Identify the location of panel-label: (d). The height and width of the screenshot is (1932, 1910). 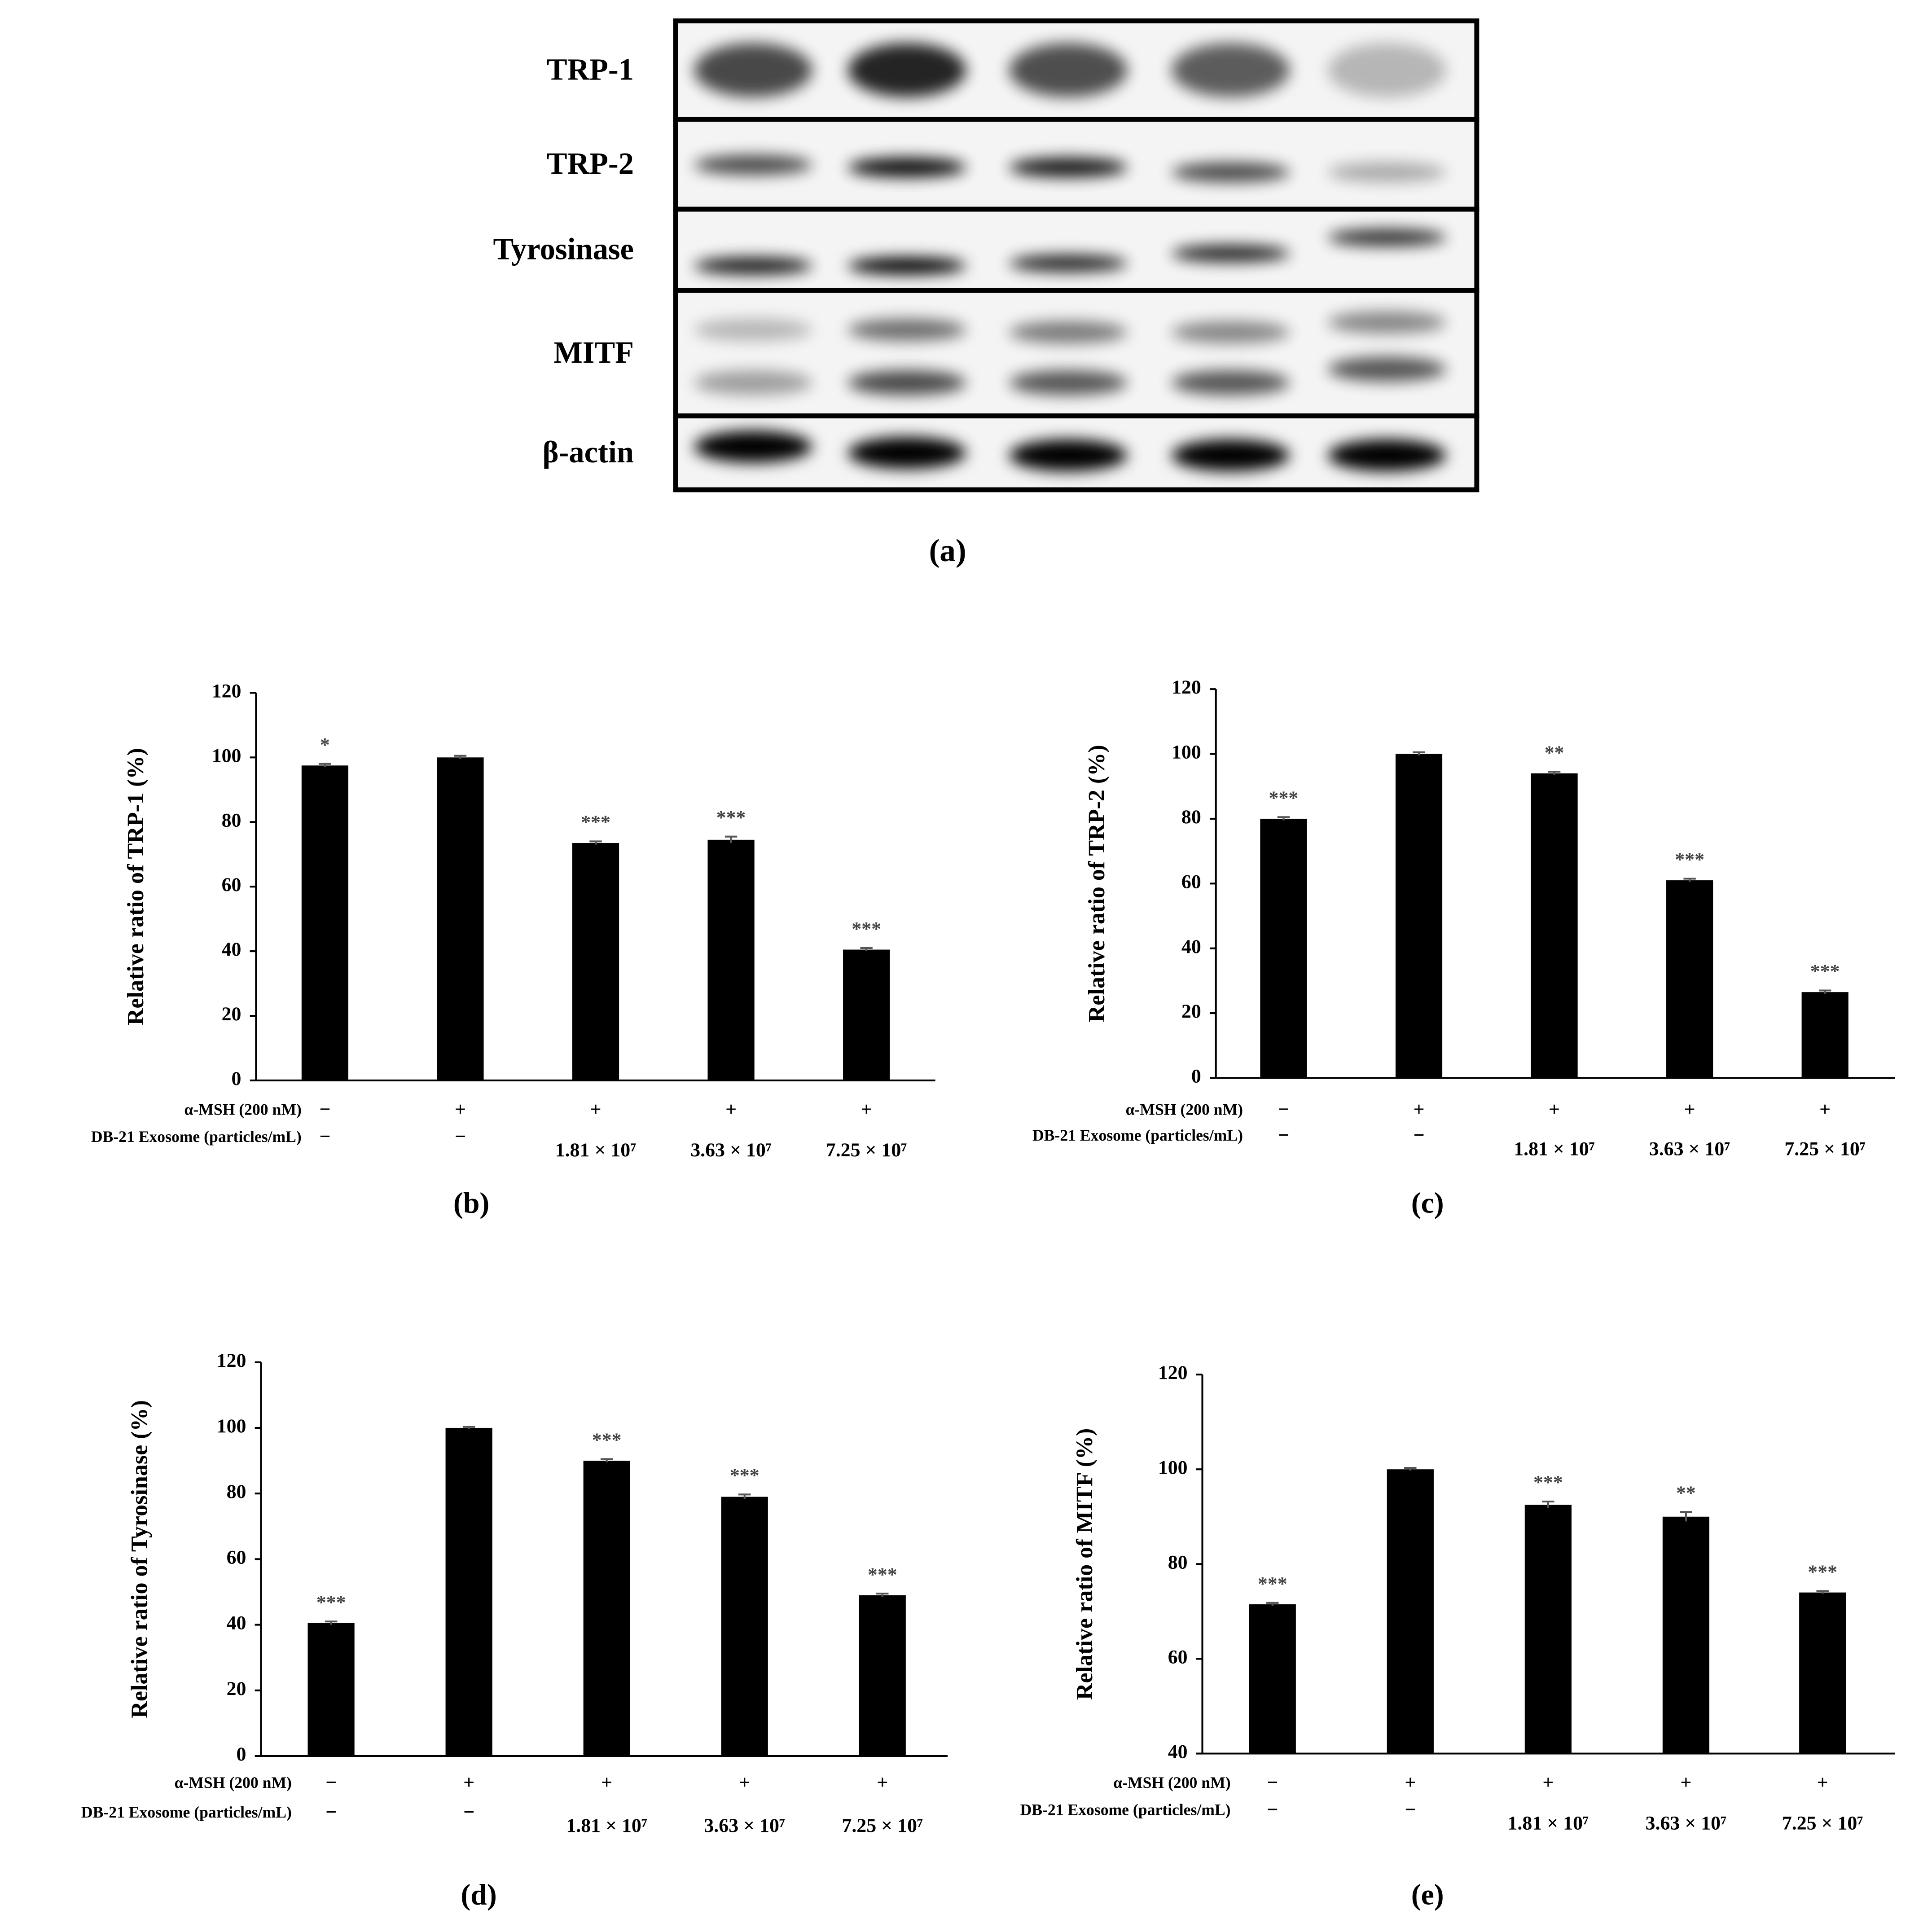
(478, 1894).